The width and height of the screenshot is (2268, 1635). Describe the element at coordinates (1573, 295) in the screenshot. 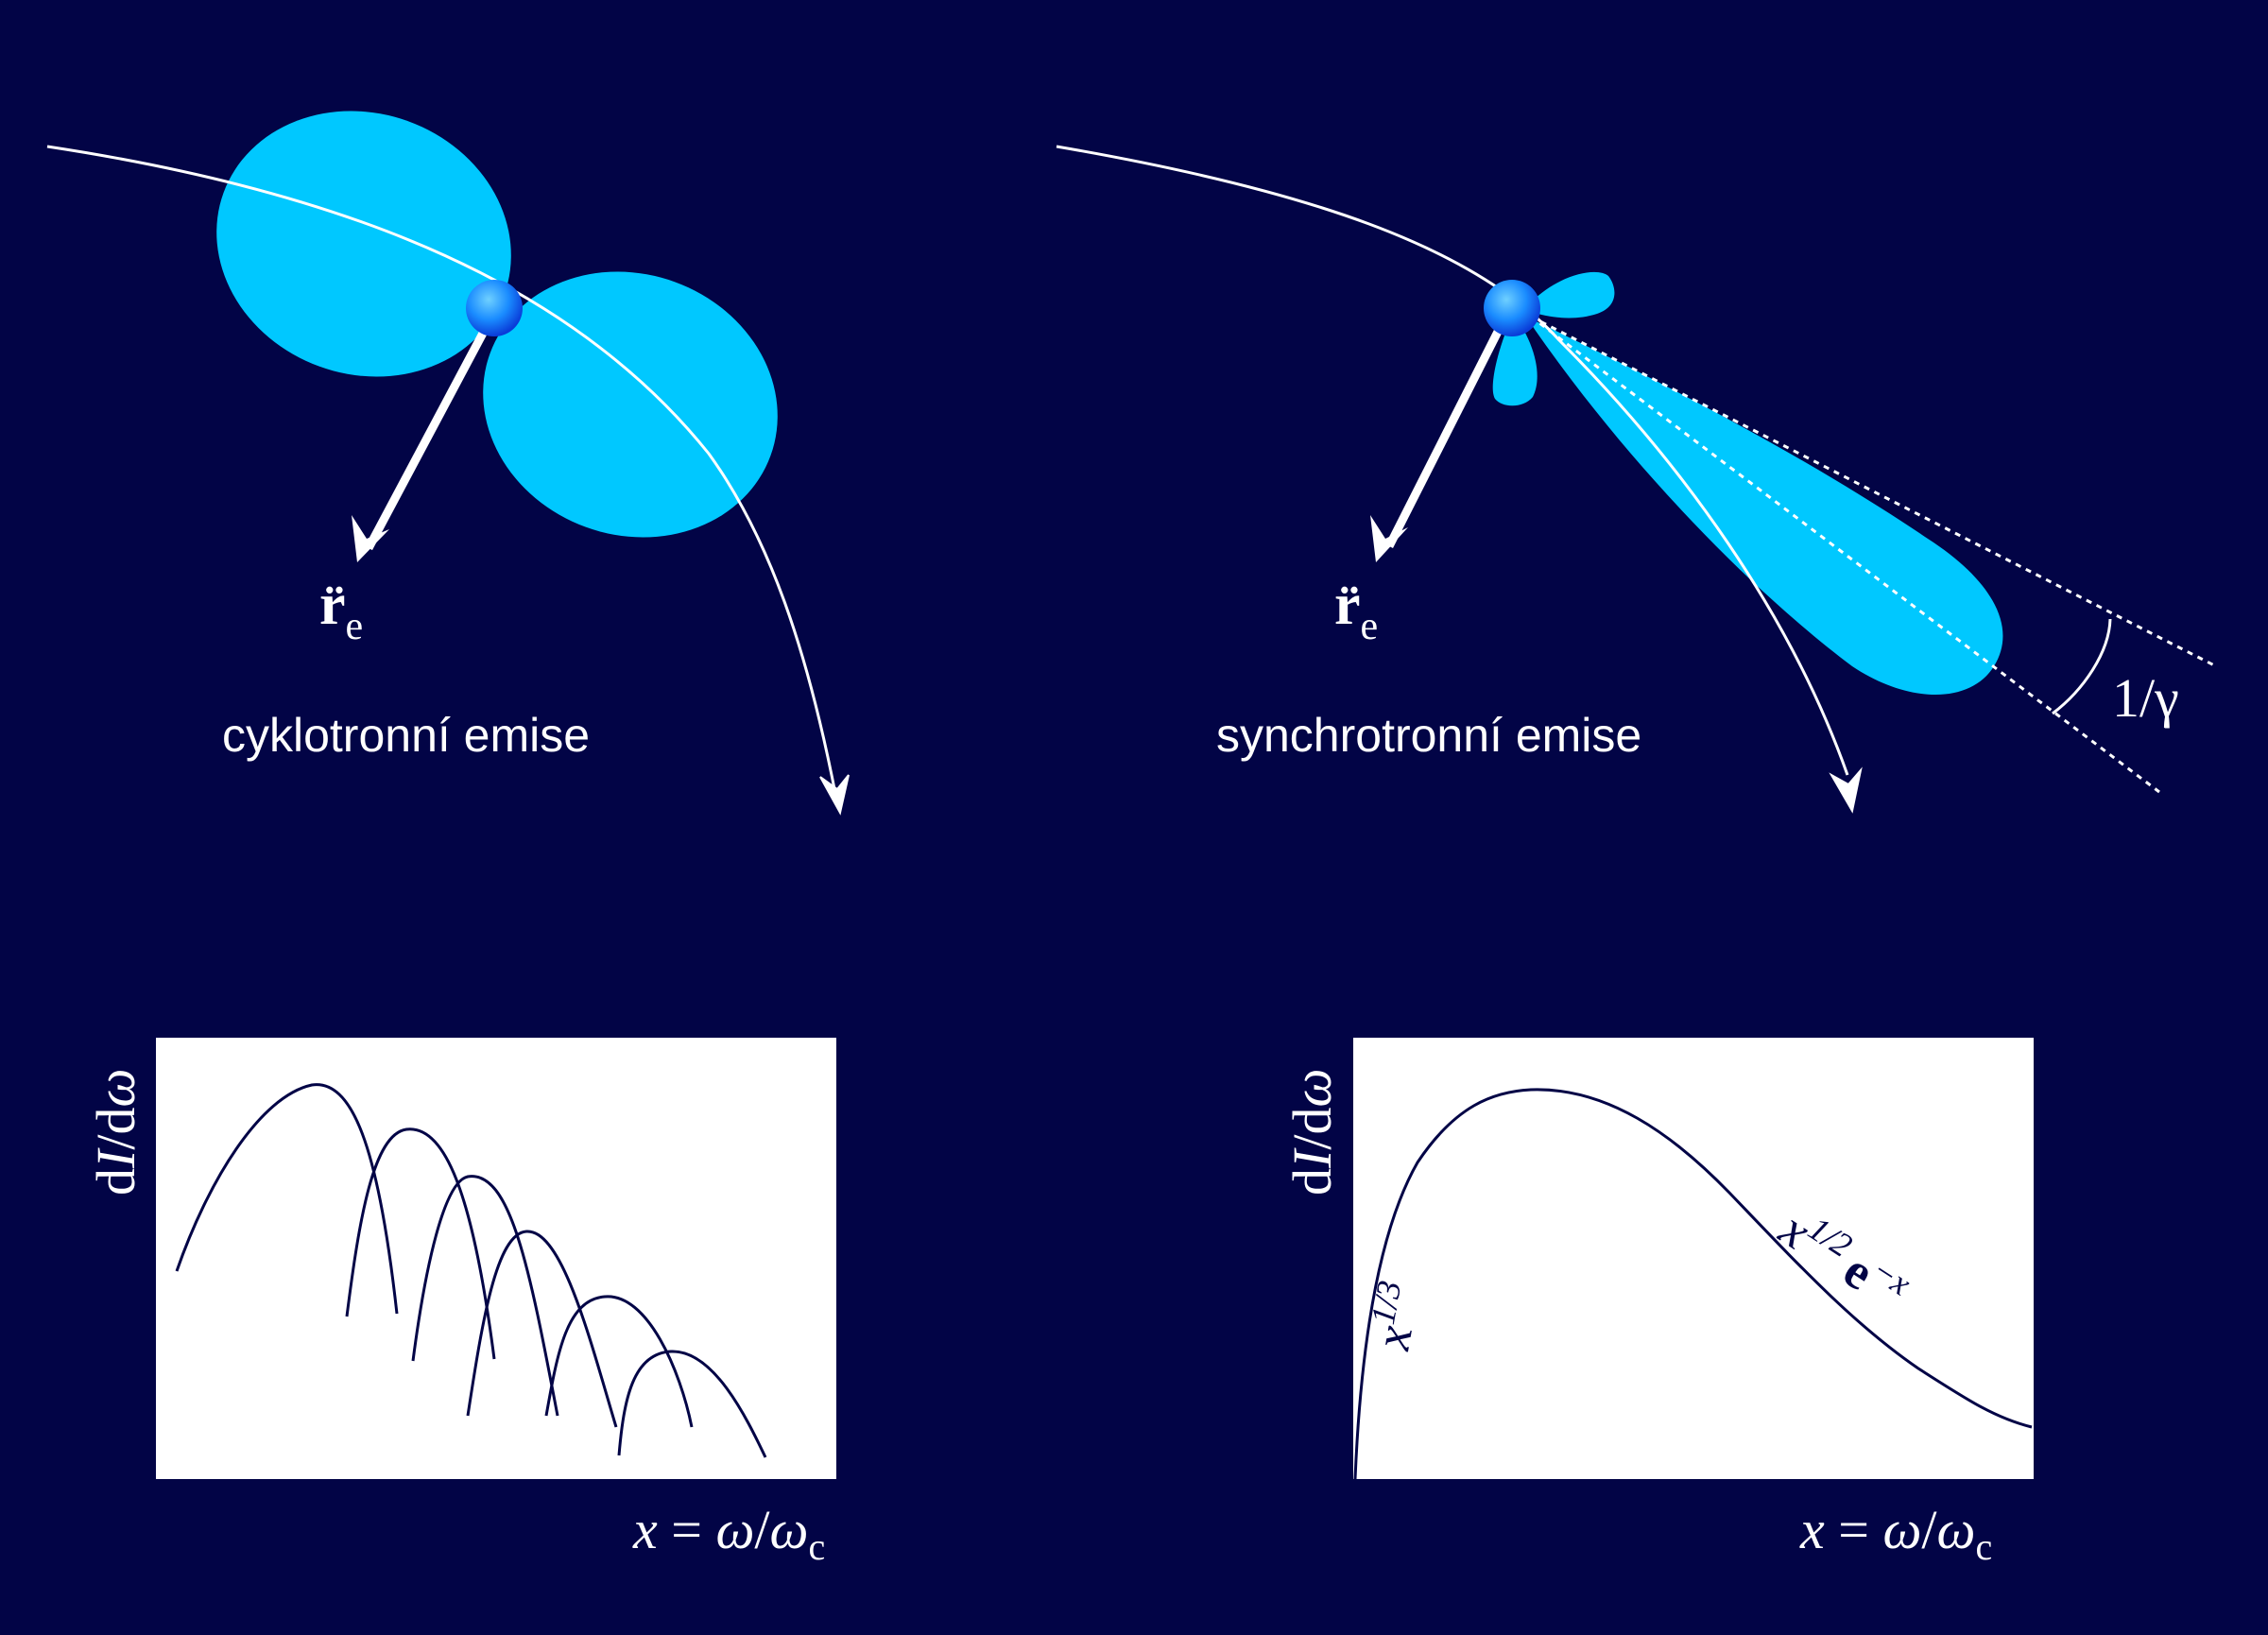

I see `small-forward-lobe` at that location.